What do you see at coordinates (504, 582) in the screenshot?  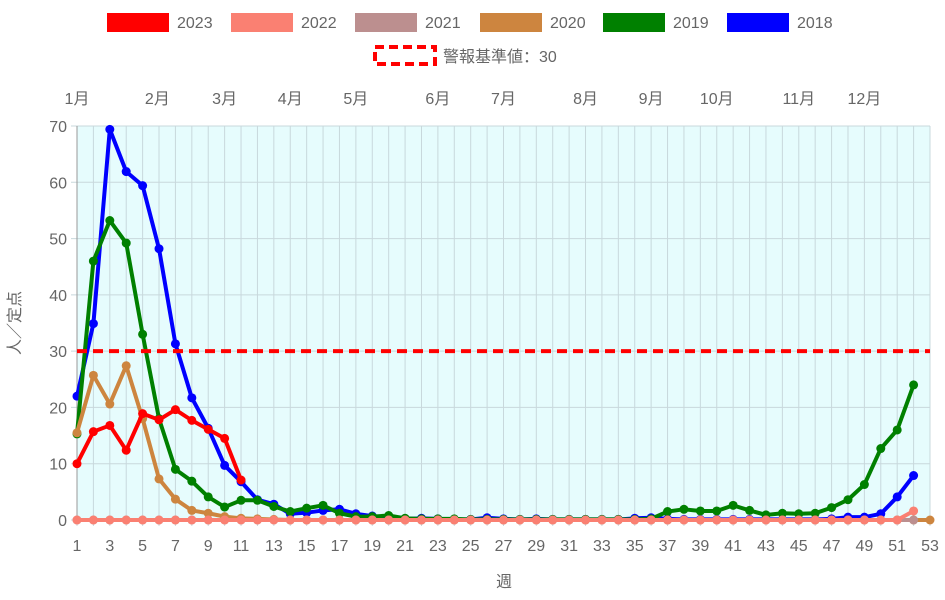 I see `x-axis-title: 週` at bounding box center [504, 582].